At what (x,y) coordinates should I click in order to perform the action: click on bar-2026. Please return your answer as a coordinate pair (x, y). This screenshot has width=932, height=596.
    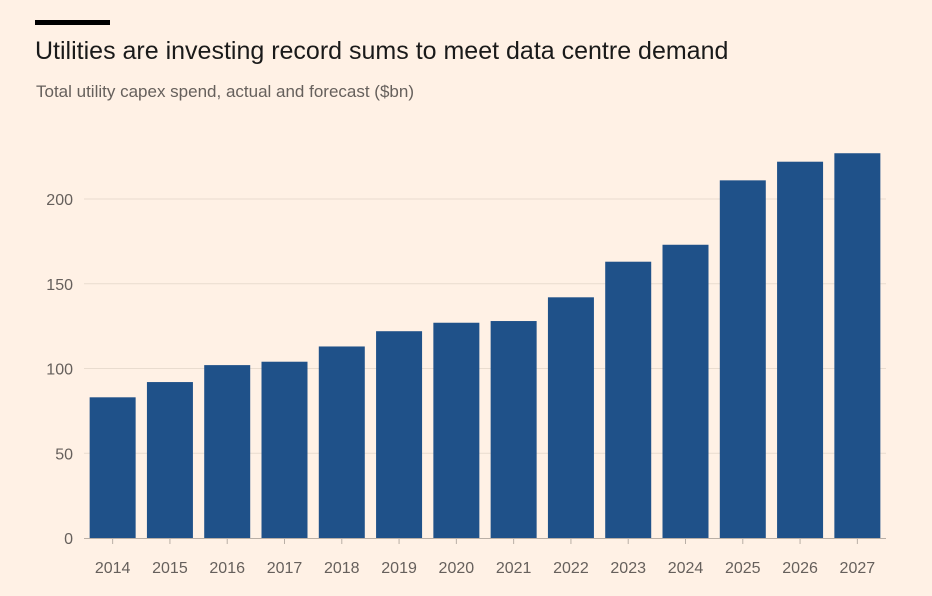
    Looking at the image, I should click on (800, 349).